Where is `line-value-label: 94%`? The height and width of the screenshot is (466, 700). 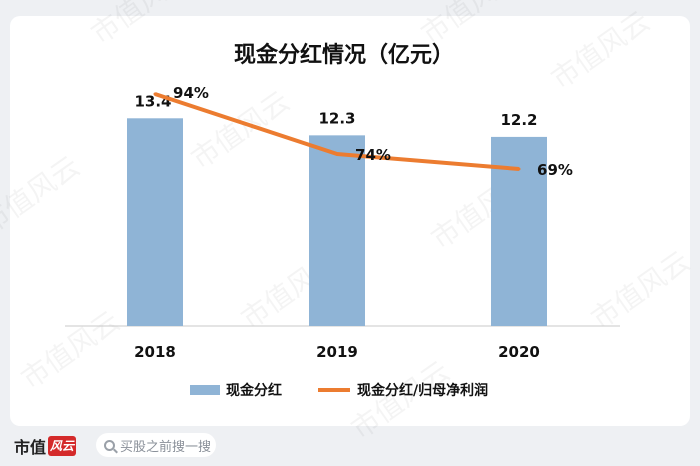
line-value-label: 94% is located at coordinates (191, 93).